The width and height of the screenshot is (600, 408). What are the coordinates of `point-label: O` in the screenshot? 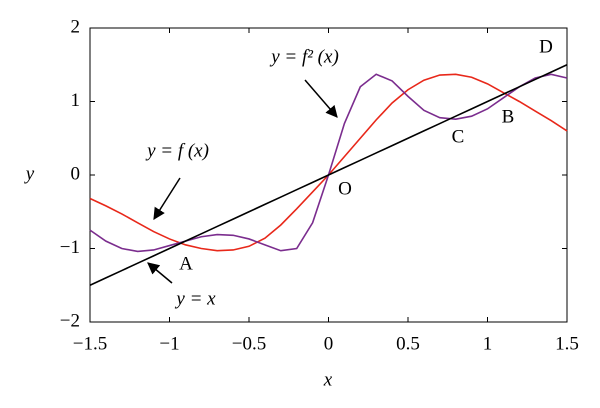 It's located at (345, 188).